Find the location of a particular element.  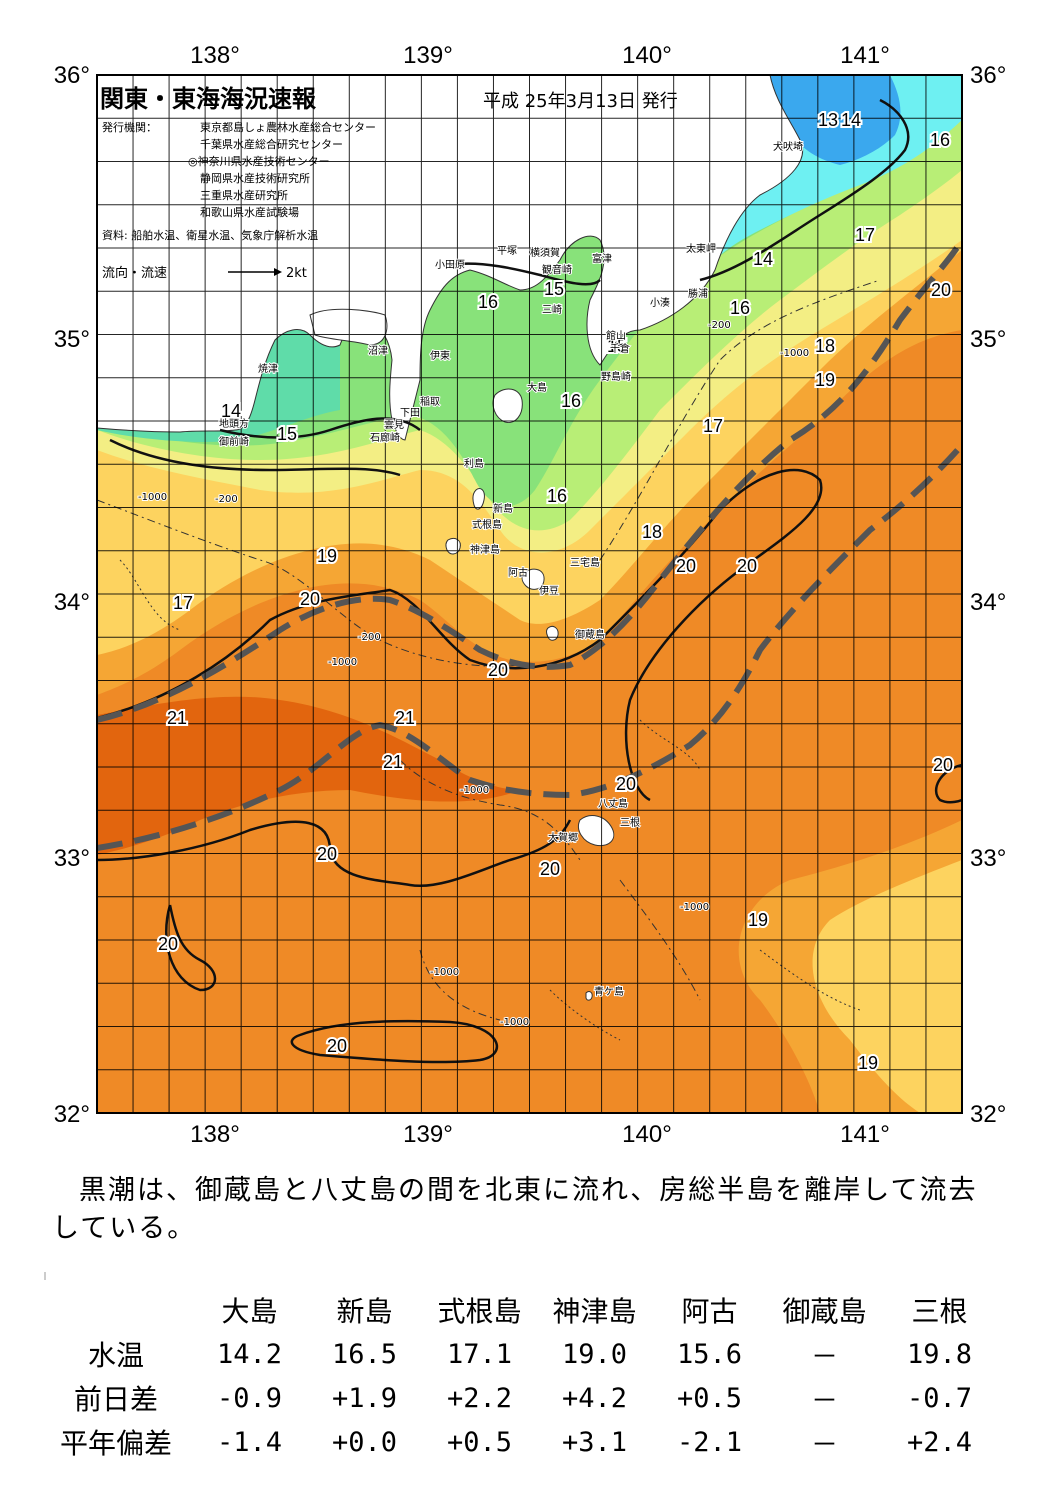

table-row: 前日差 -0.9 +1.9 +2.2 +4.2 +0.5 － -0.7 is located at coordinates (518, 1398).